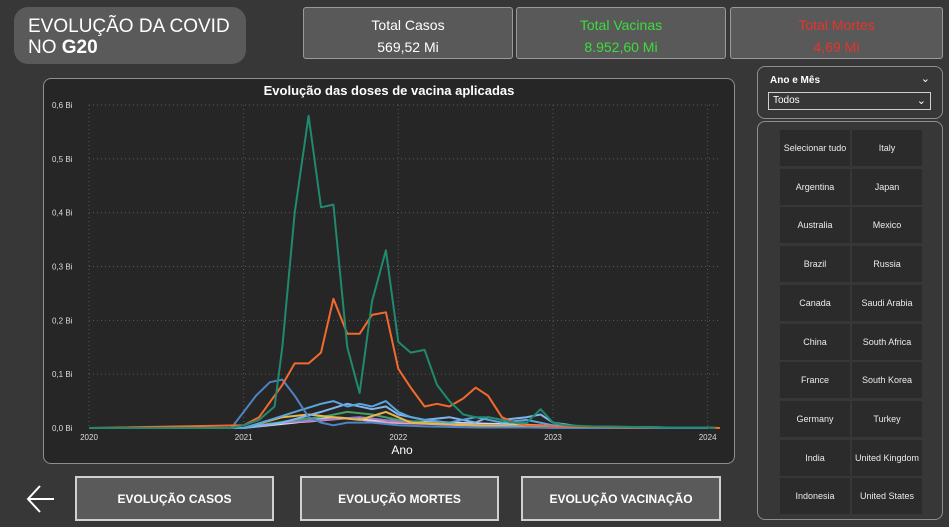 The image size is (949, 527). What do you see at coordinates (389, 90) in the screenshot?
I see `chart-title: Evolução das doses de vacina aplicadas` at bounding box center [389, 90].